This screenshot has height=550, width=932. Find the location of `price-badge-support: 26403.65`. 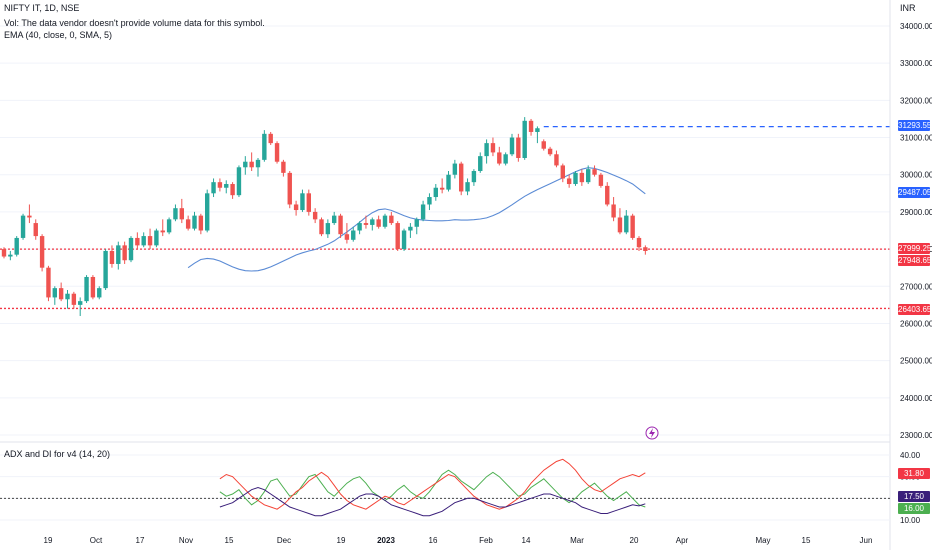

price-badge-support: 26403.65 is located at coordinates (915, 309).